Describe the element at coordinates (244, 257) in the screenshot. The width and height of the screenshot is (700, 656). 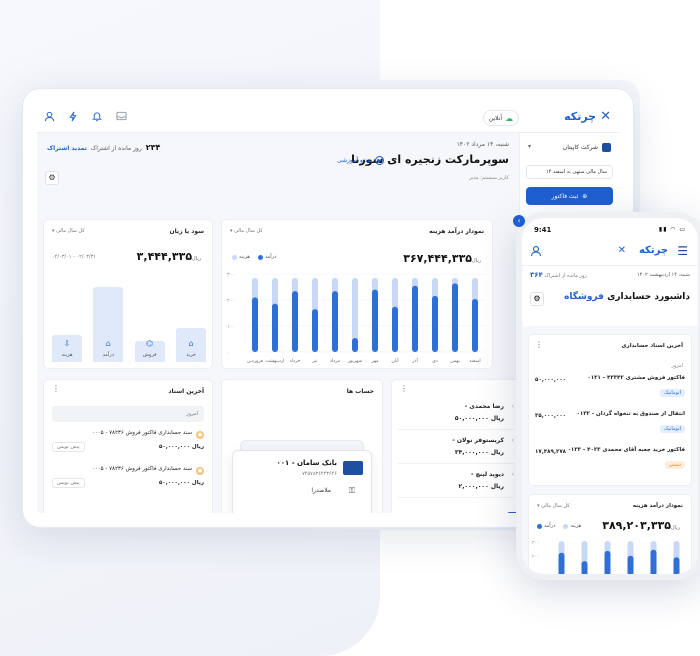
I see `legend-expense-label: هزینه` at that location.